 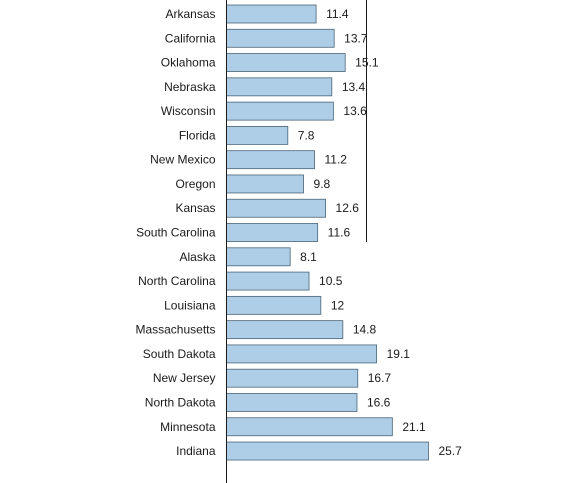 What do you see at coordinates (265, 184) in the screenshot?
I see `bar-oregon` at bounding box center [265, 184].